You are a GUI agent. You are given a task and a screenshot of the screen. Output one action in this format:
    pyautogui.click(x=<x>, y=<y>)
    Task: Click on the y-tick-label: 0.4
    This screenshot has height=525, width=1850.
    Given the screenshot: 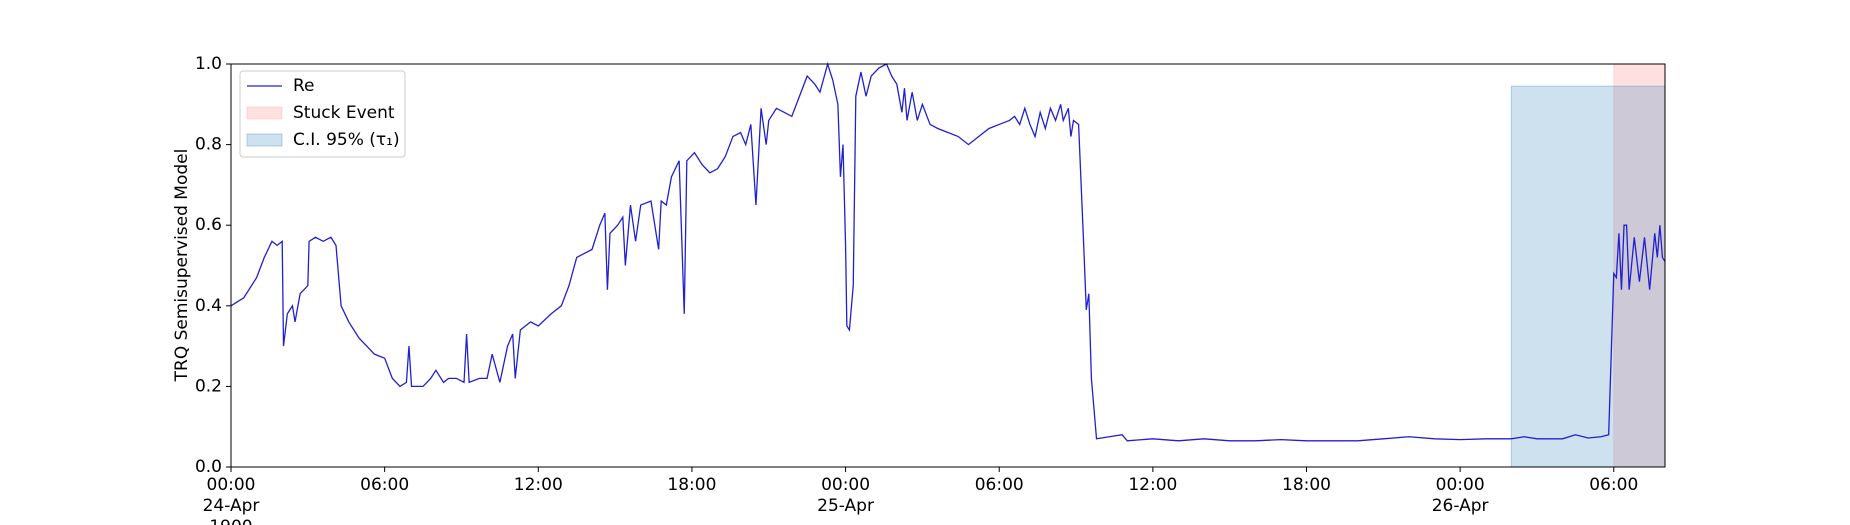 What is the action you would take?
    pyautogui.click(x=208, y=306)
    